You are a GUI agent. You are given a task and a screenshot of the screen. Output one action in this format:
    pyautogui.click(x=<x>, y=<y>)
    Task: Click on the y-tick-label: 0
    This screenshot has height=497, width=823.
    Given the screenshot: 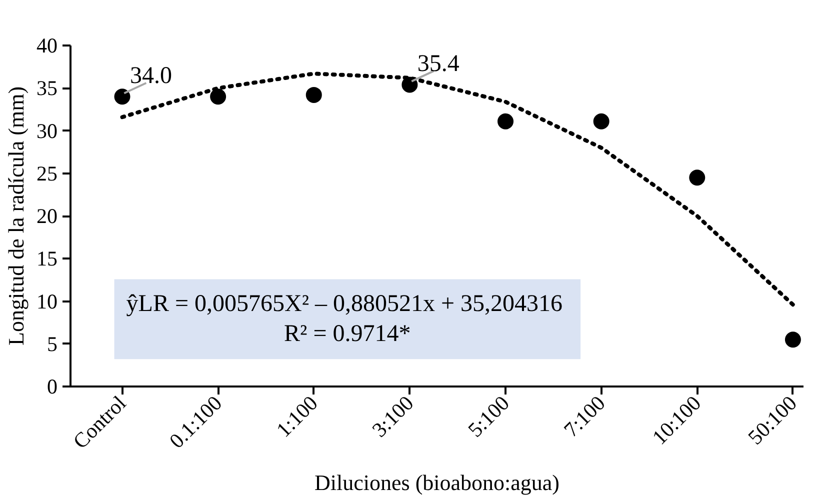 What is the action you would take?
    pyautogui.click(x=52, y=386)
    